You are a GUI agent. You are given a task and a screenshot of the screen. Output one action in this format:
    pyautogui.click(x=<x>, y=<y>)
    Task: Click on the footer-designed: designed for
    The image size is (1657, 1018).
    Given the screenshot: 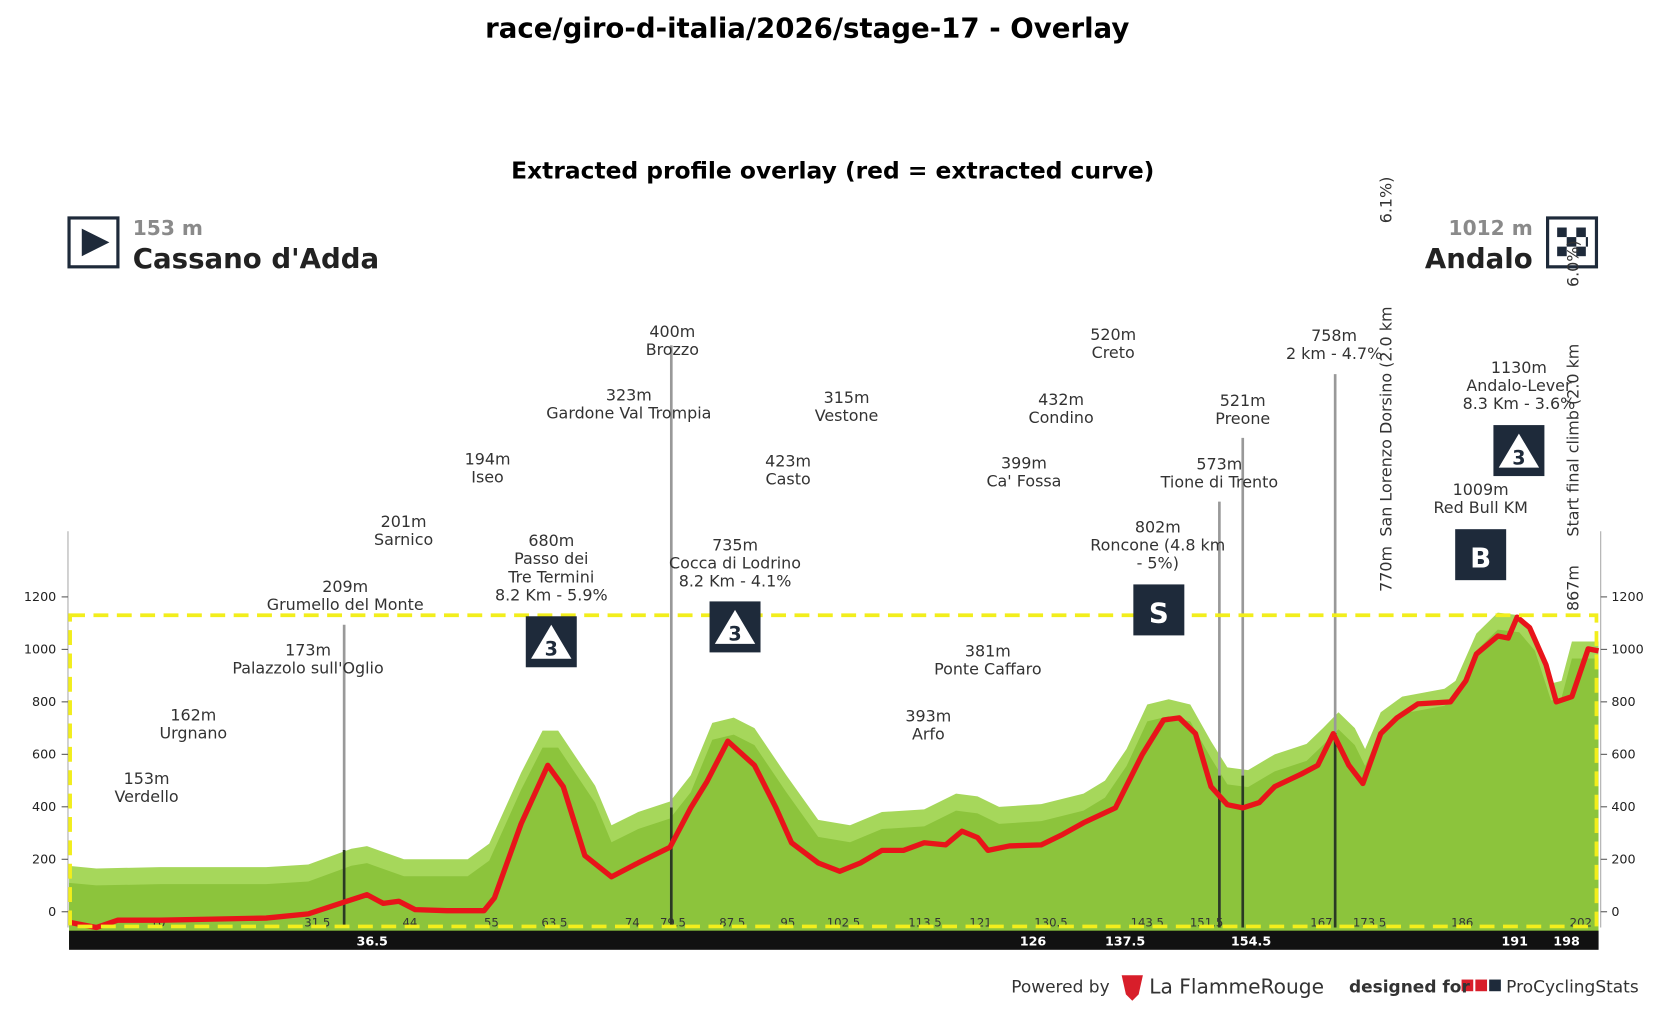 What is the action you would take?
    pyautogui.click(x=1410, y=987)
    